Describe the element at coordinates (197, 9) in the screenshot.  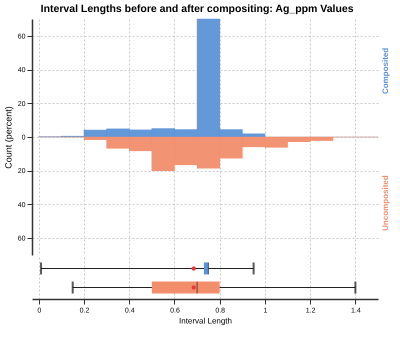
I see `chart-title: Interval Lengths before and after compositing: Ag_ppm Values` at that location.